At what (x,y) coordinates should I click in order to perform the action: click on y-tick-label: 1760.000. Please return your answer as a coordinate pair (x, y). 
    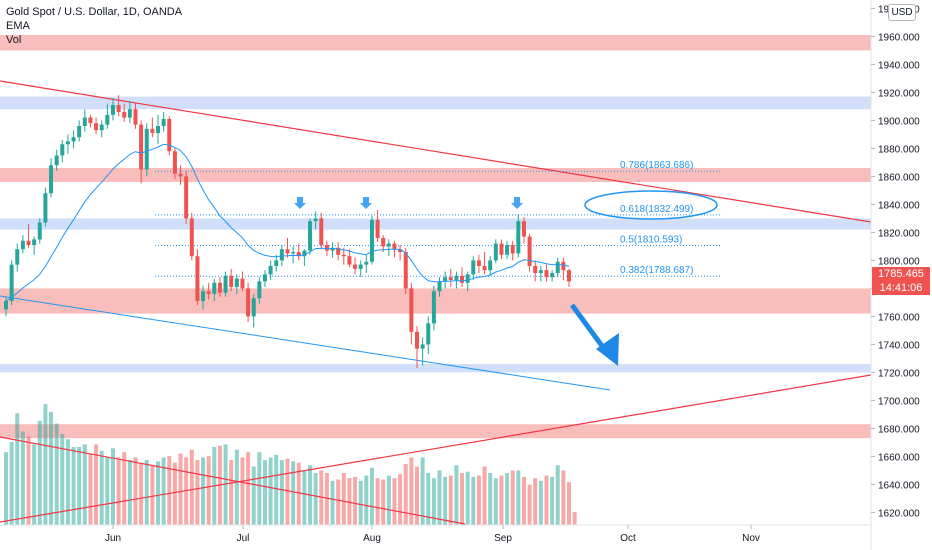
    Looking at the image, I should click on (899, 317).